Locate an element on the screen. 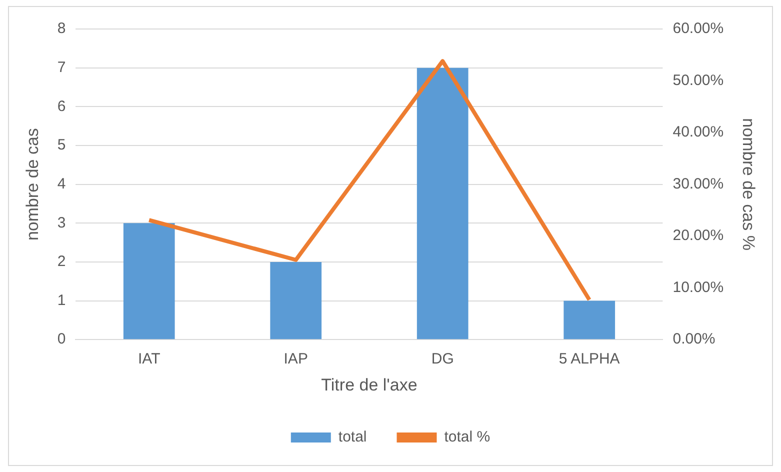 This screenshot has height=472, width=781. y-tick-label: 1 is located at coordinates (61, 300).